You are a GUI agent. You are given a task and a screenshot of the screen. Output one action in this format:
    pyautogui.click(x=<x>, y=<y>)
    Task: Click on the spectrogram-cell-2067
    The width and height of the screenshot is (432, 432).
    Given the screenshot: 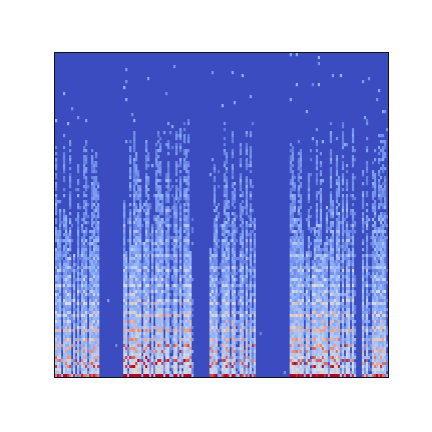 What is the action you would take?
    pyautogui.click(x=158, y=223)
    